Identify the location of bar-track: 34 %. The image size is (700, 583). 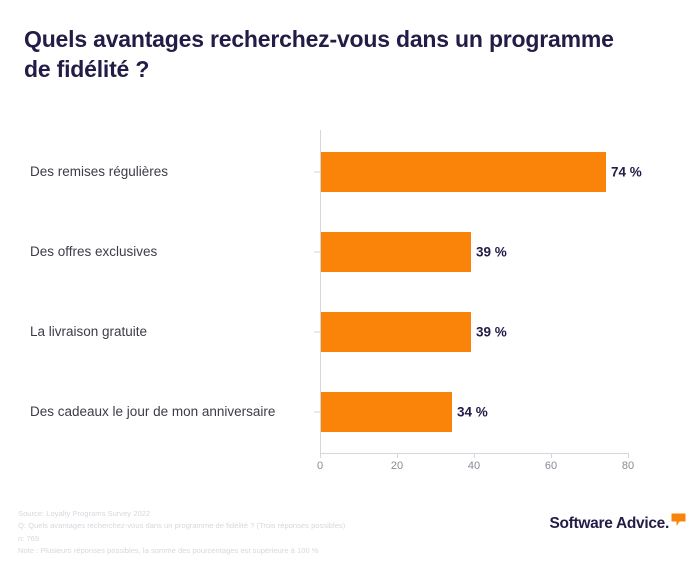
(475, 412).